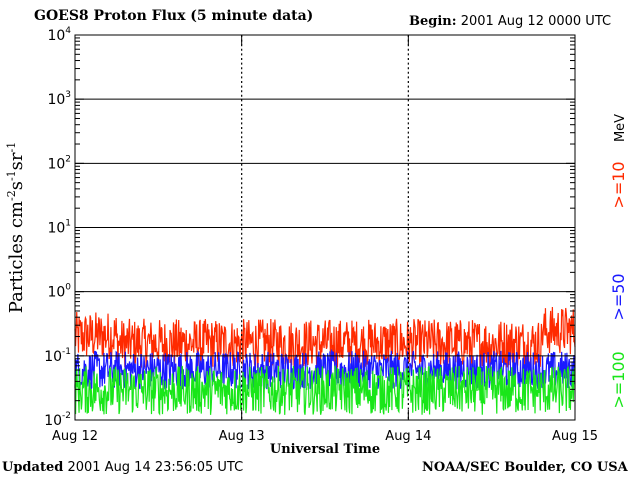 The height and width of the screenshot is (480, 640). I want to click on updated-timestamp: Updated 2001 Aug 14 23:56:05 UTC, so click(122, 467).